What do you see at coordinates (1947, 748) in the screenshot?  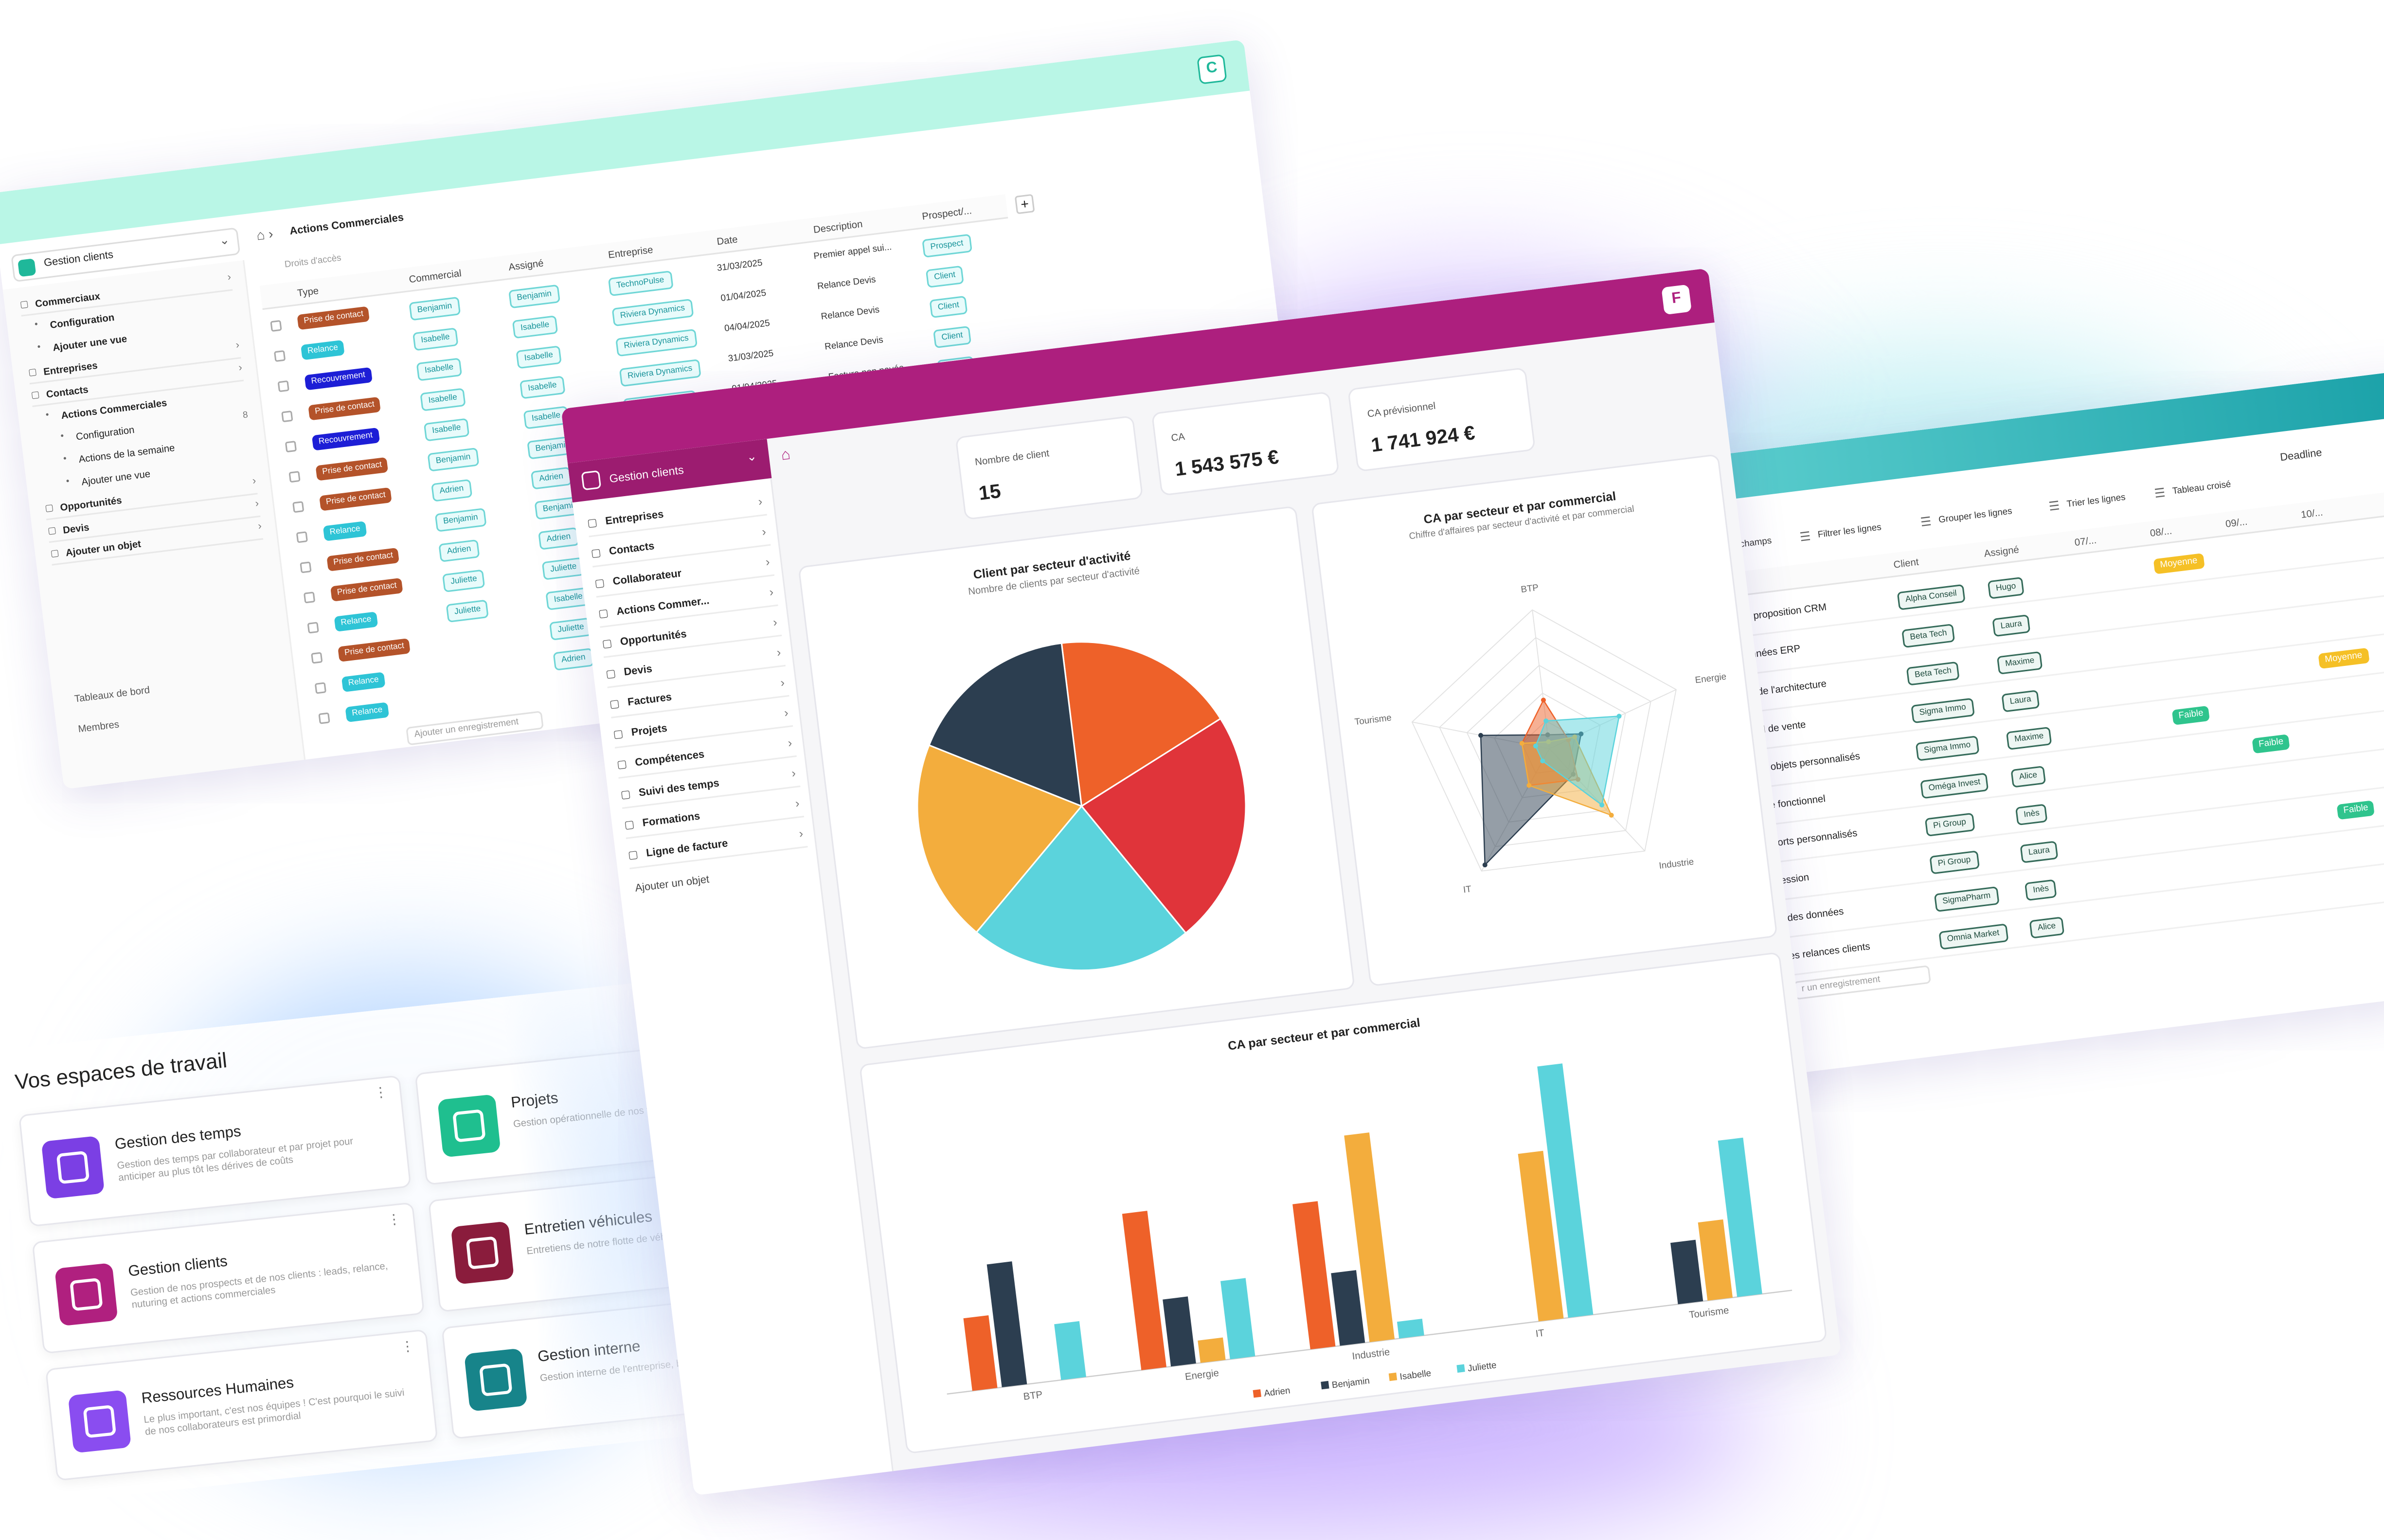 I see `client-tag: Sigma Immo` at bounding box center [1947, 748].